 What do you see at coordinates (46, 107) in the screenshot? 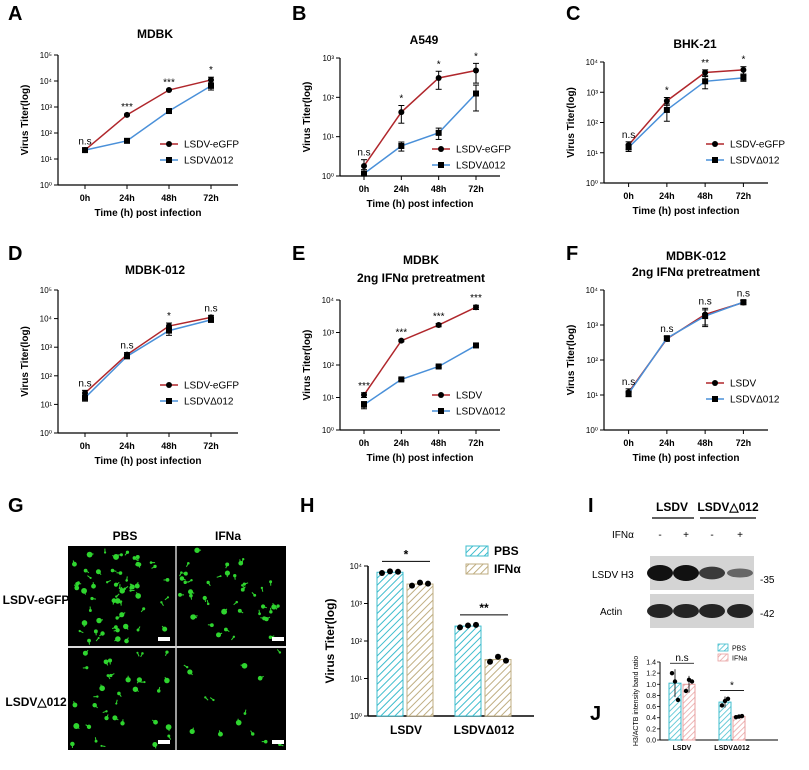
I see `y-tick-label: 10³` at bounding box center [46, 107].